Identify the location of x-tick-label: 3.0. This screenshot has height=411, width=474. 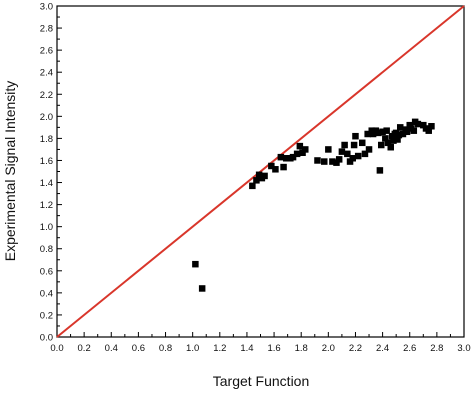
(463, 348).